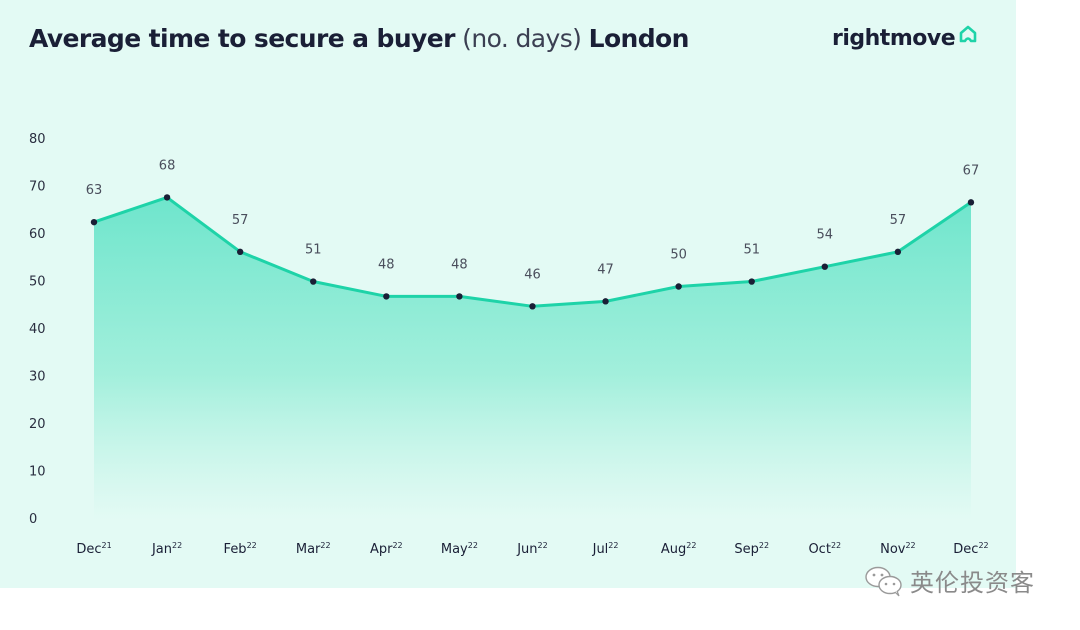 The image size is (1080, 630). I want to click on x-tick-label: Dec22, so click(970, 549).